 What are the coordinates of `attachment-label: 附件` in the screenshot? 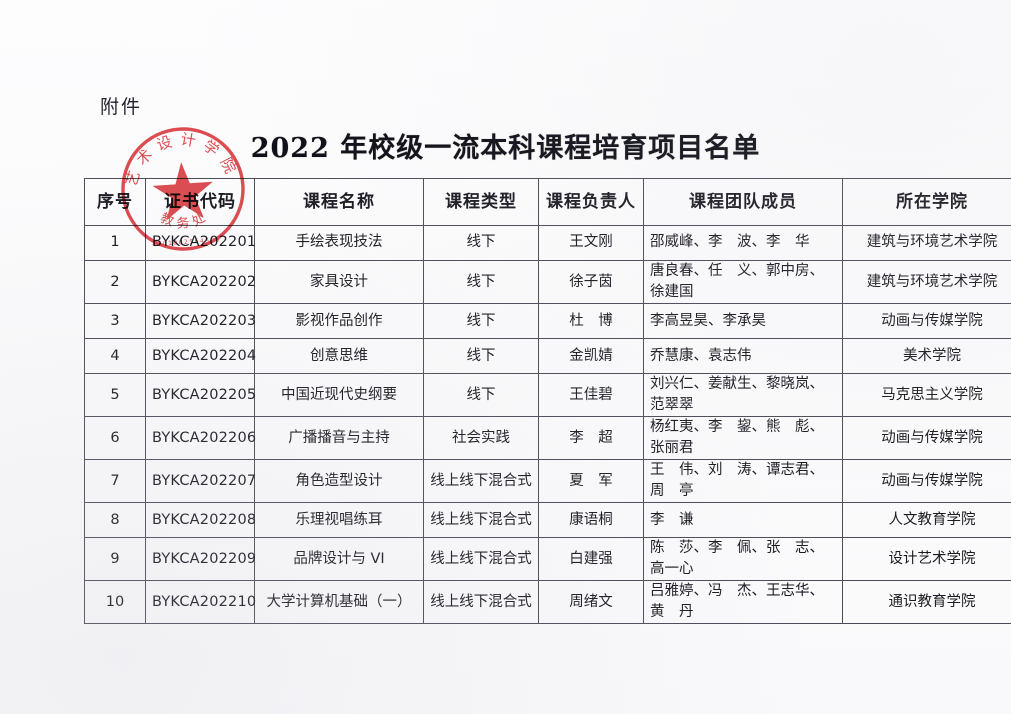 It's located at (121, 107).